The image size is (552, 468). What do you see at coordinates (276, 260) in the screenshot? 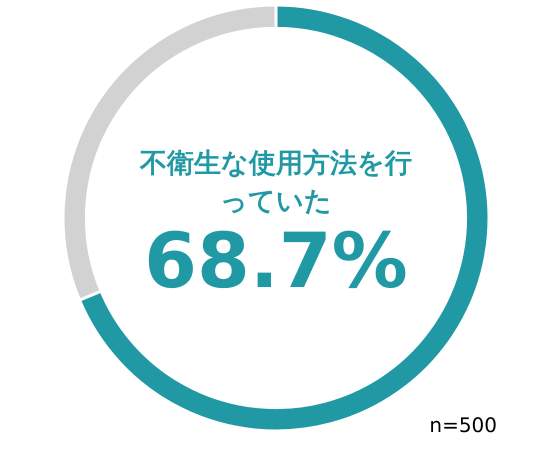
I see `data-label: 68.7%` at bounding box center [276, 260].